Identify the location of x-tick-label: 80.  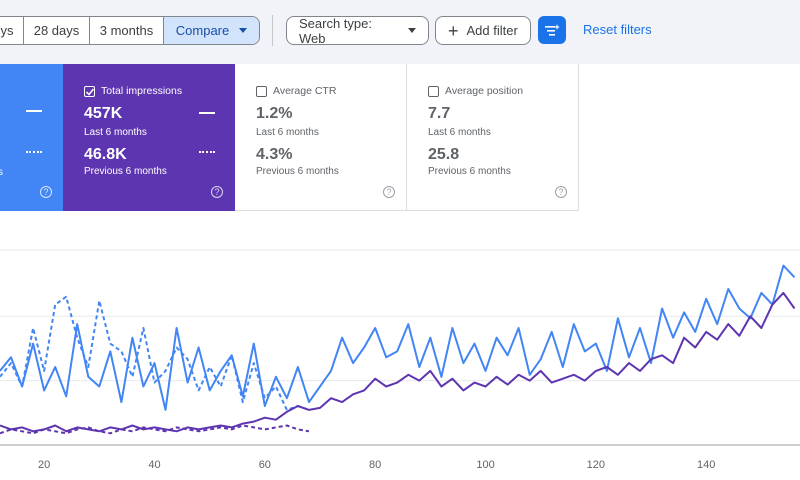
(375, 465).